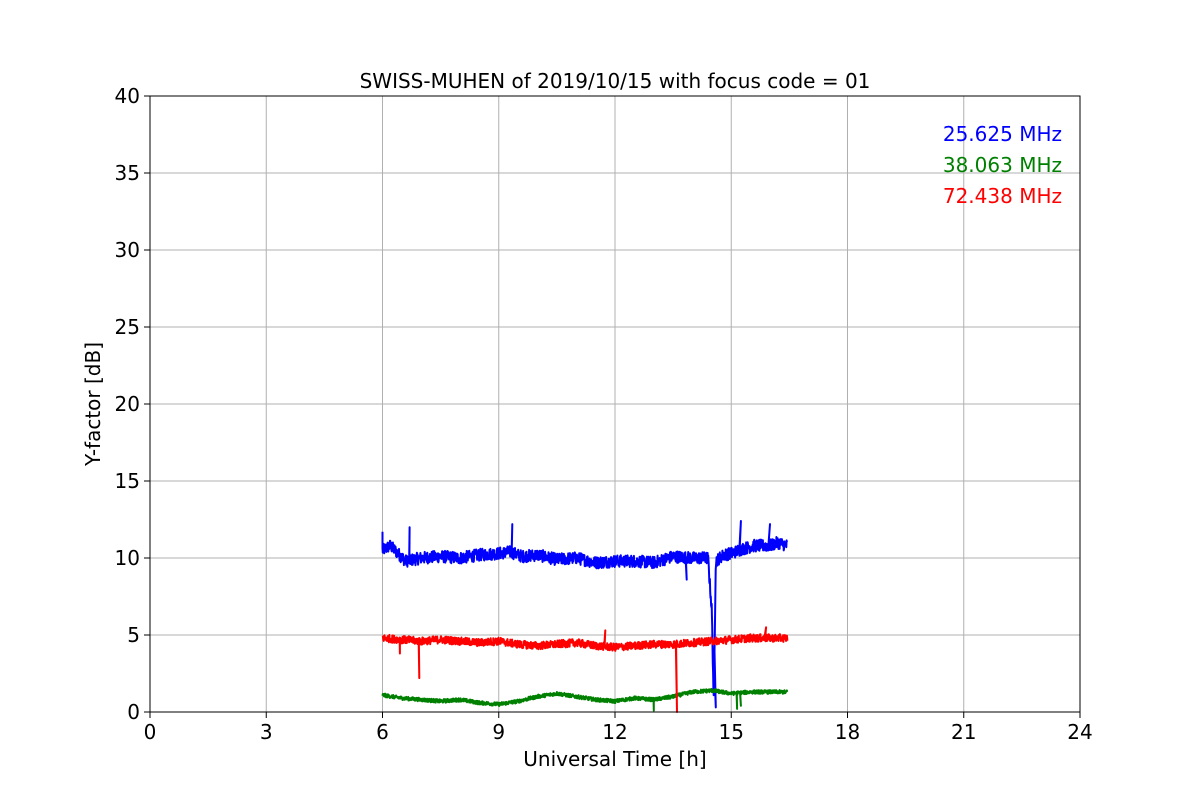 Image resolution: width=1200 pixels, height=804 pixels. I want to click on x-tick-label: 9, so click(498, 732).